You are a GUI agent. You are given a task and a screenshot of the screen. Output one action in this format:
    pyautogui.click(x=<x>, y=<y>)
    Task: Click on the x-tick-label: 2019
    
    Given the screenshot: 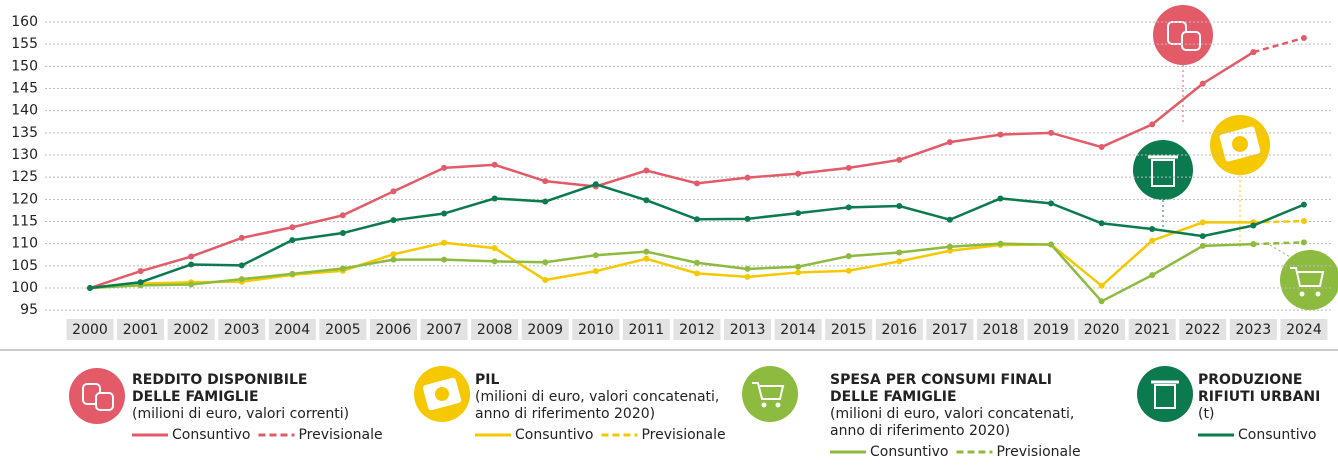 What is the action you would take?
    pyautogui.click(x=1051, y=330)
    